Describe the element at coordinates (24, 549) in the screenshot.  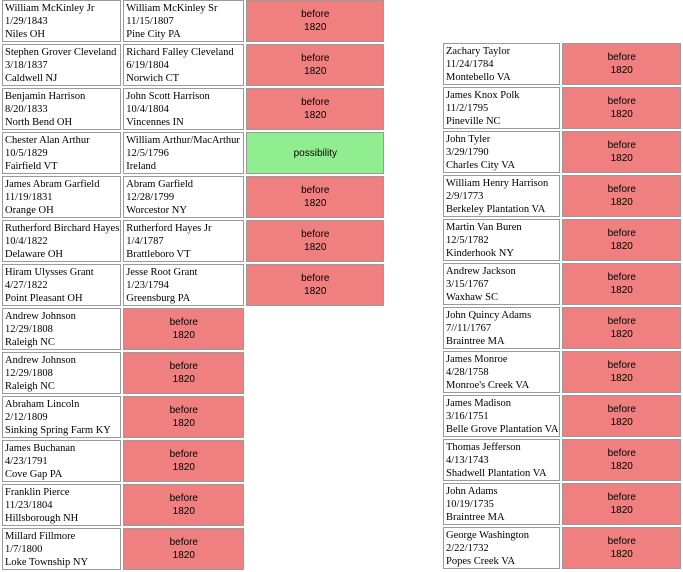
I see `president-birth-date: 1/7/1800` at that location.